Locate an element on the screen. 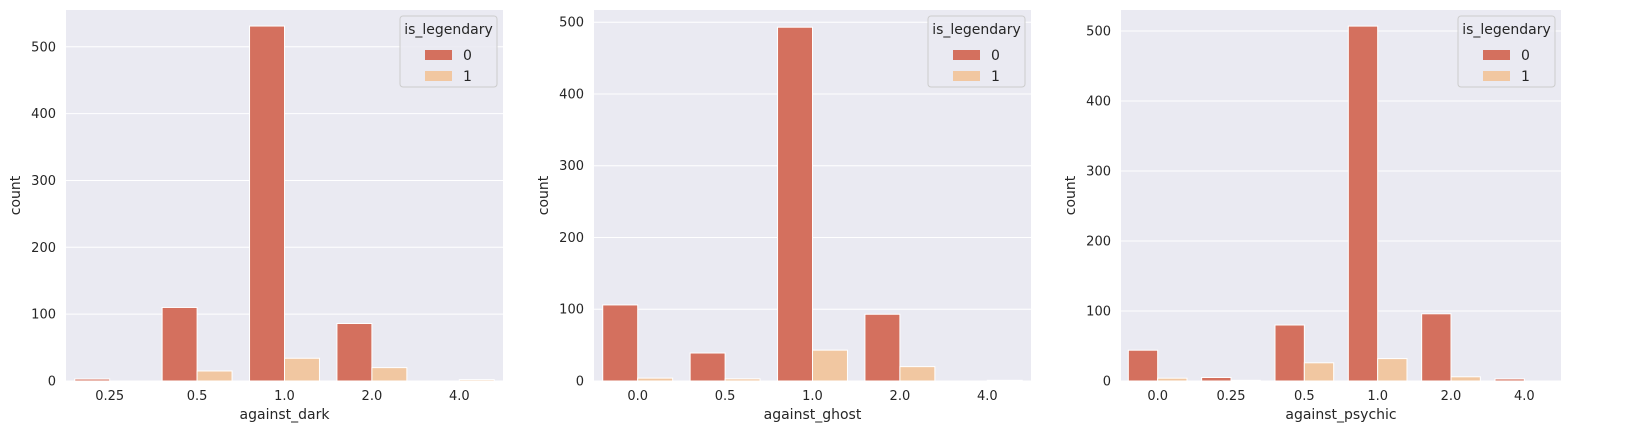 The width and height of the screenshot is (1625, 448). x-axis-label: against_ghost is located at coordinates (813, 415).